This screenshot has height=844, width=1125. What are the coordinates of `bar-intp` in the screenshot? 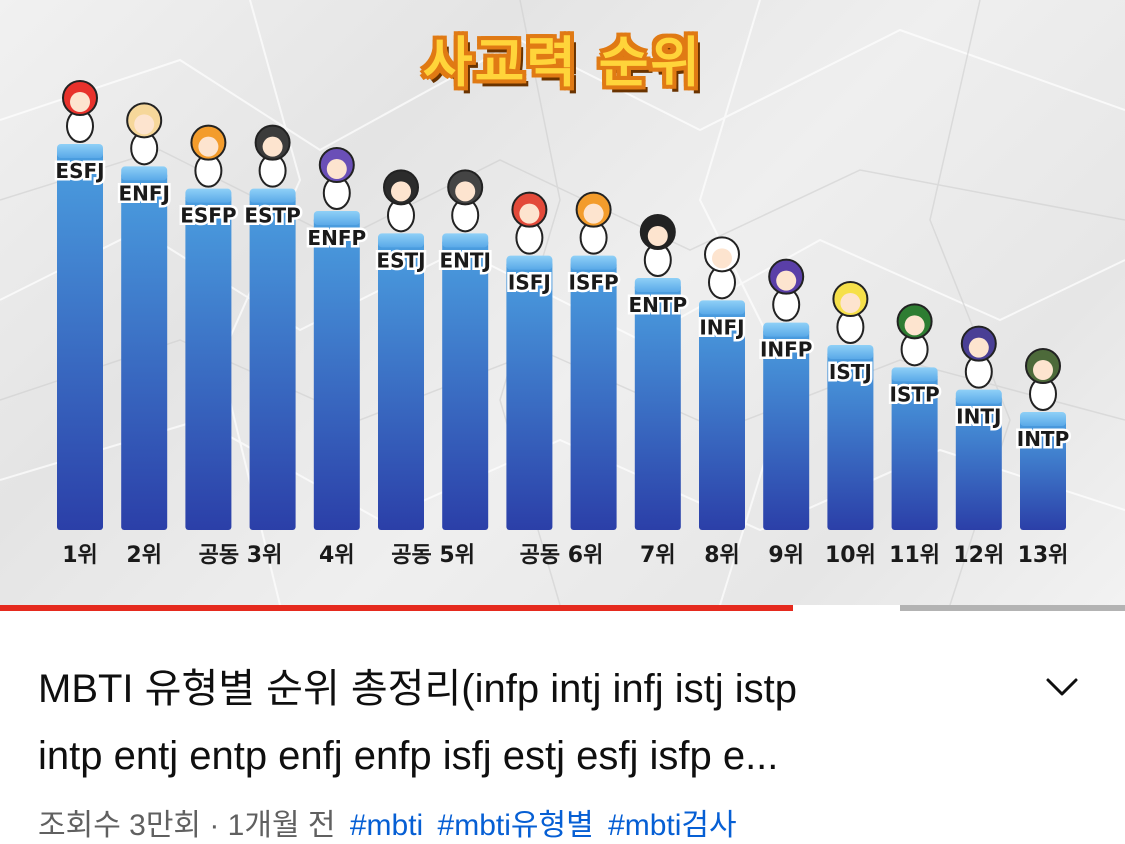 It's located at (1043, 474).